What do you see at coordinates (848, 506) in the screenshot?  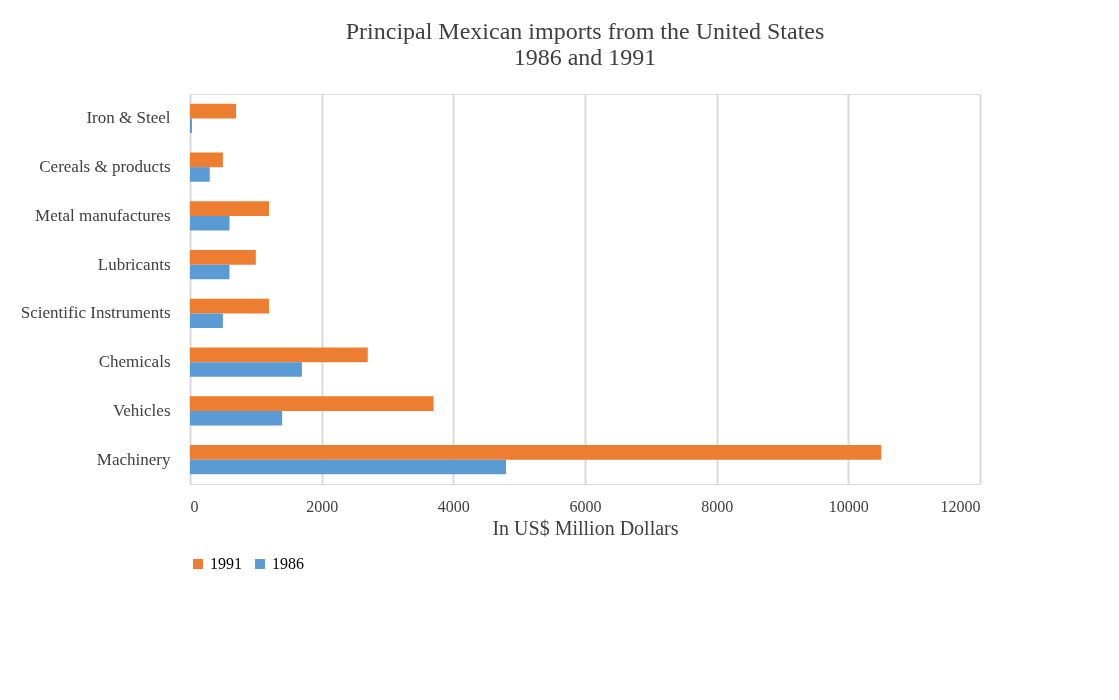 I see `x-tick-label: 10000` at bounding box center [848, 506].